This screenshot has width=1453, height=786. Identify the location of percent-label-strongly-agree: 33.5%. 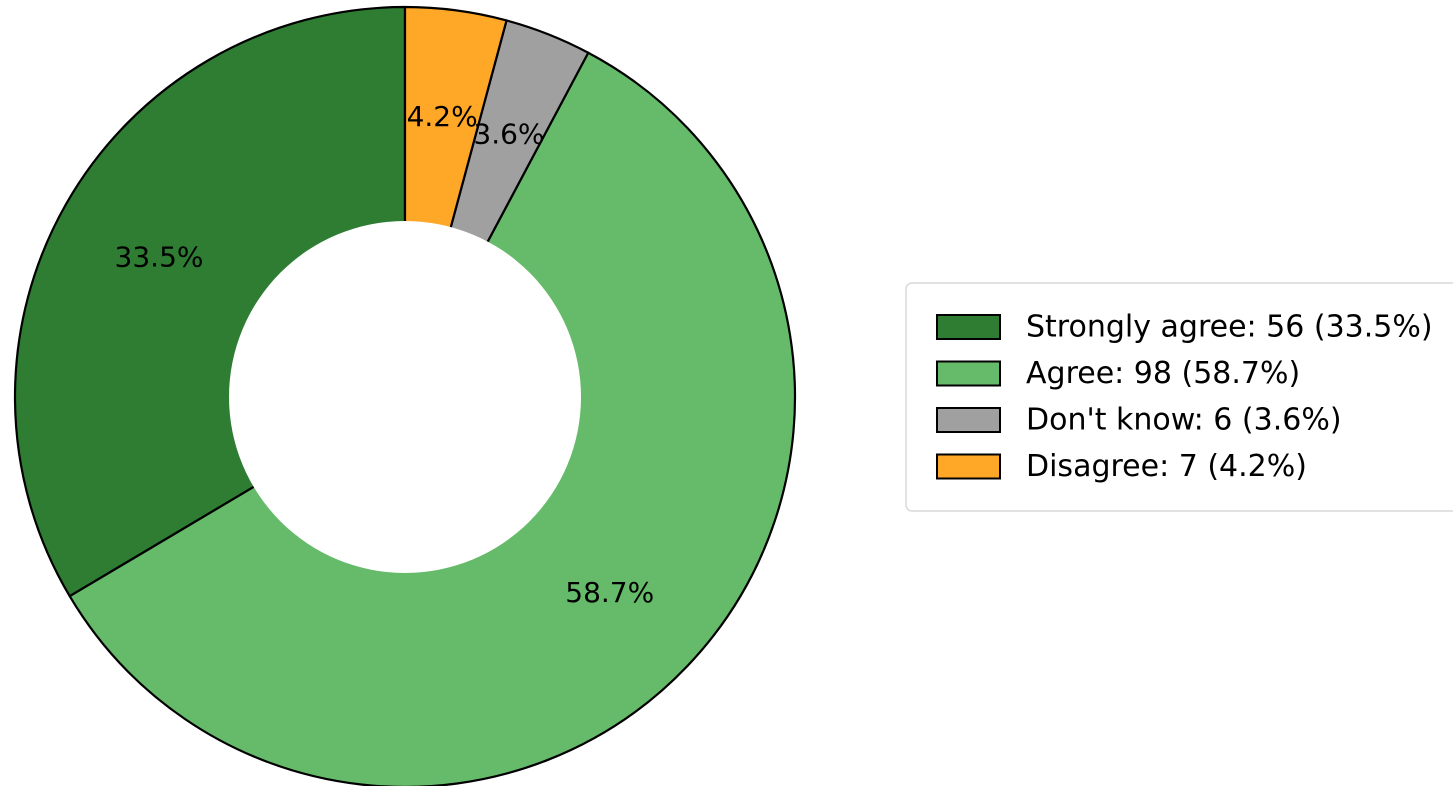
(159, 257).